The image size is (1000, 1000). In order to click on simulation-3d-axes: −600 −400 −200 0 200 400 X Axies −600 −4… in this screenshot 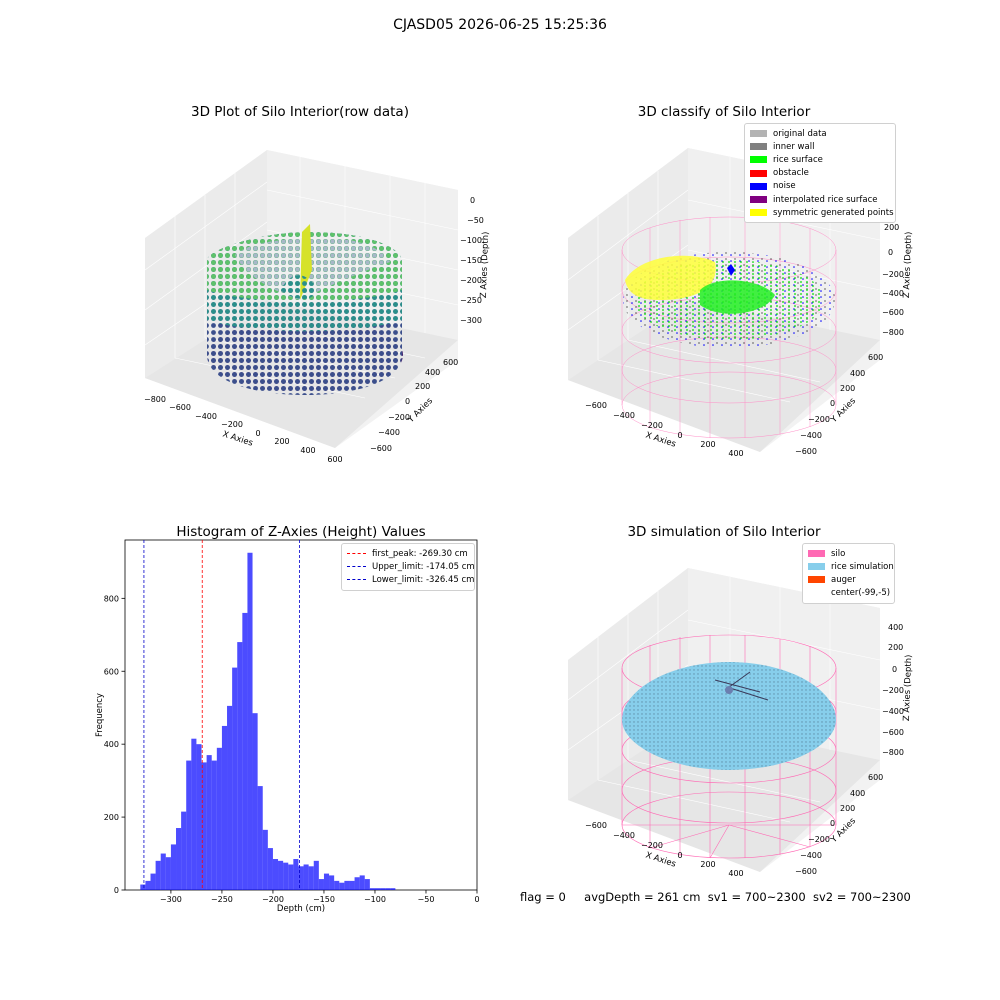, I will do `click(740, 723)`.